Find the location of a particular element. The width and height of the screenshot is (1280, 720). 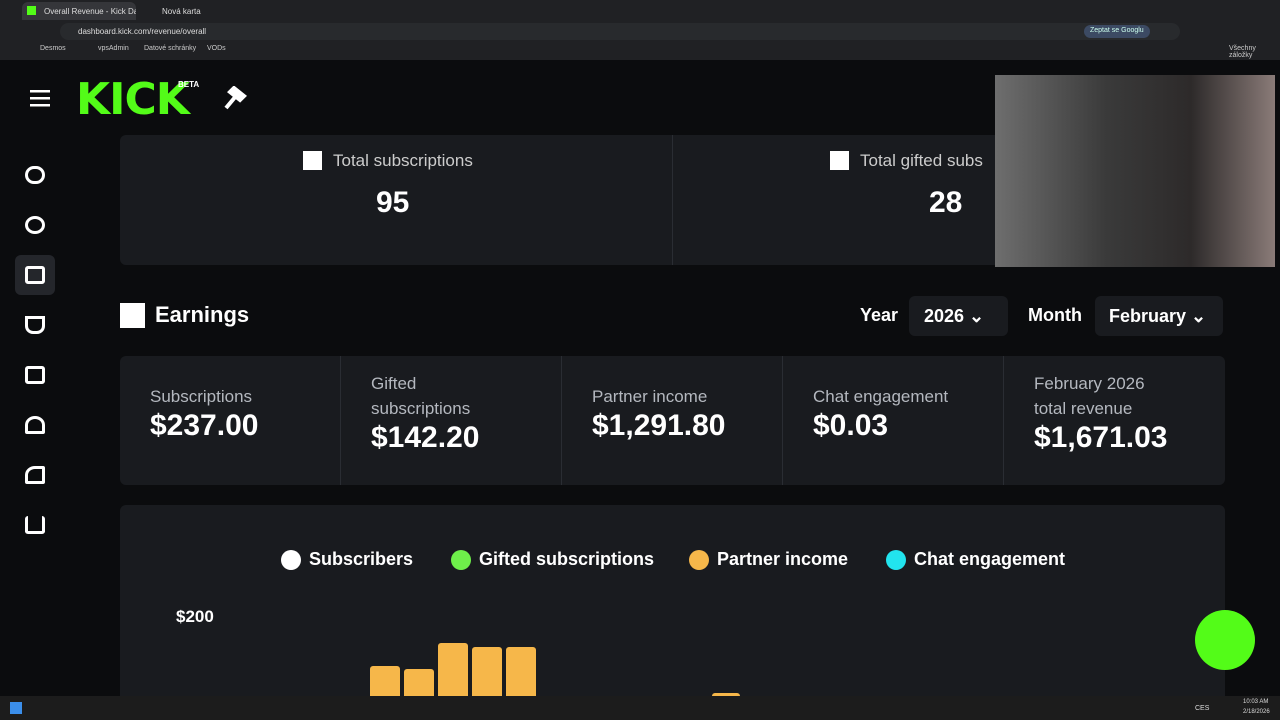

legend-label: Chat engagement is located at coordinates (990, 559).